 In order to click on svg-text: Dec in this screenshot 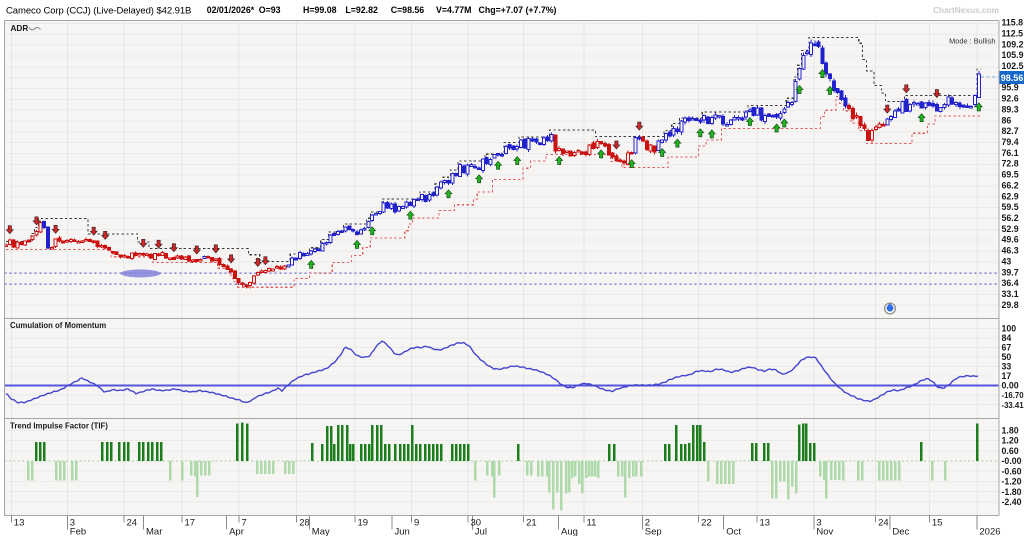, I will do `click(900, 531)`.